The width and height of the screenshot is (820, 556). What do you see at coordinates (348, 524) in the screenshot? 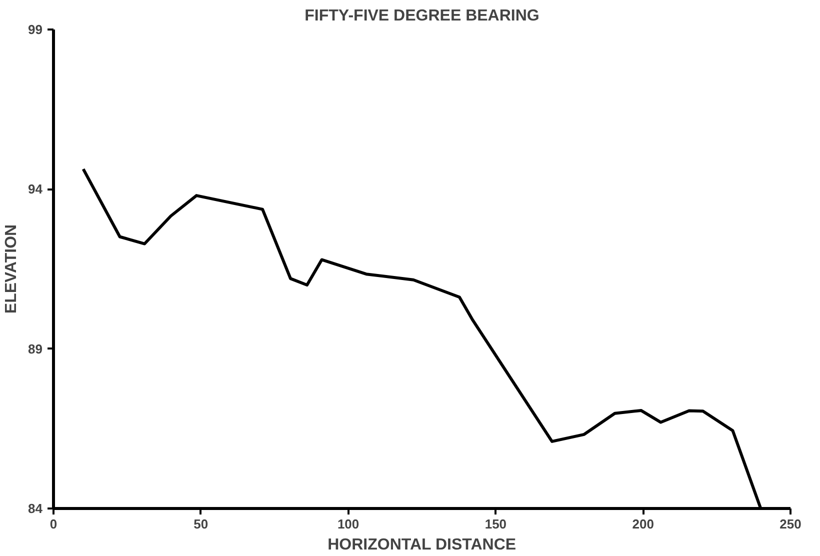
I see `x-tick-label: 100` at bounding box center [348, 524].